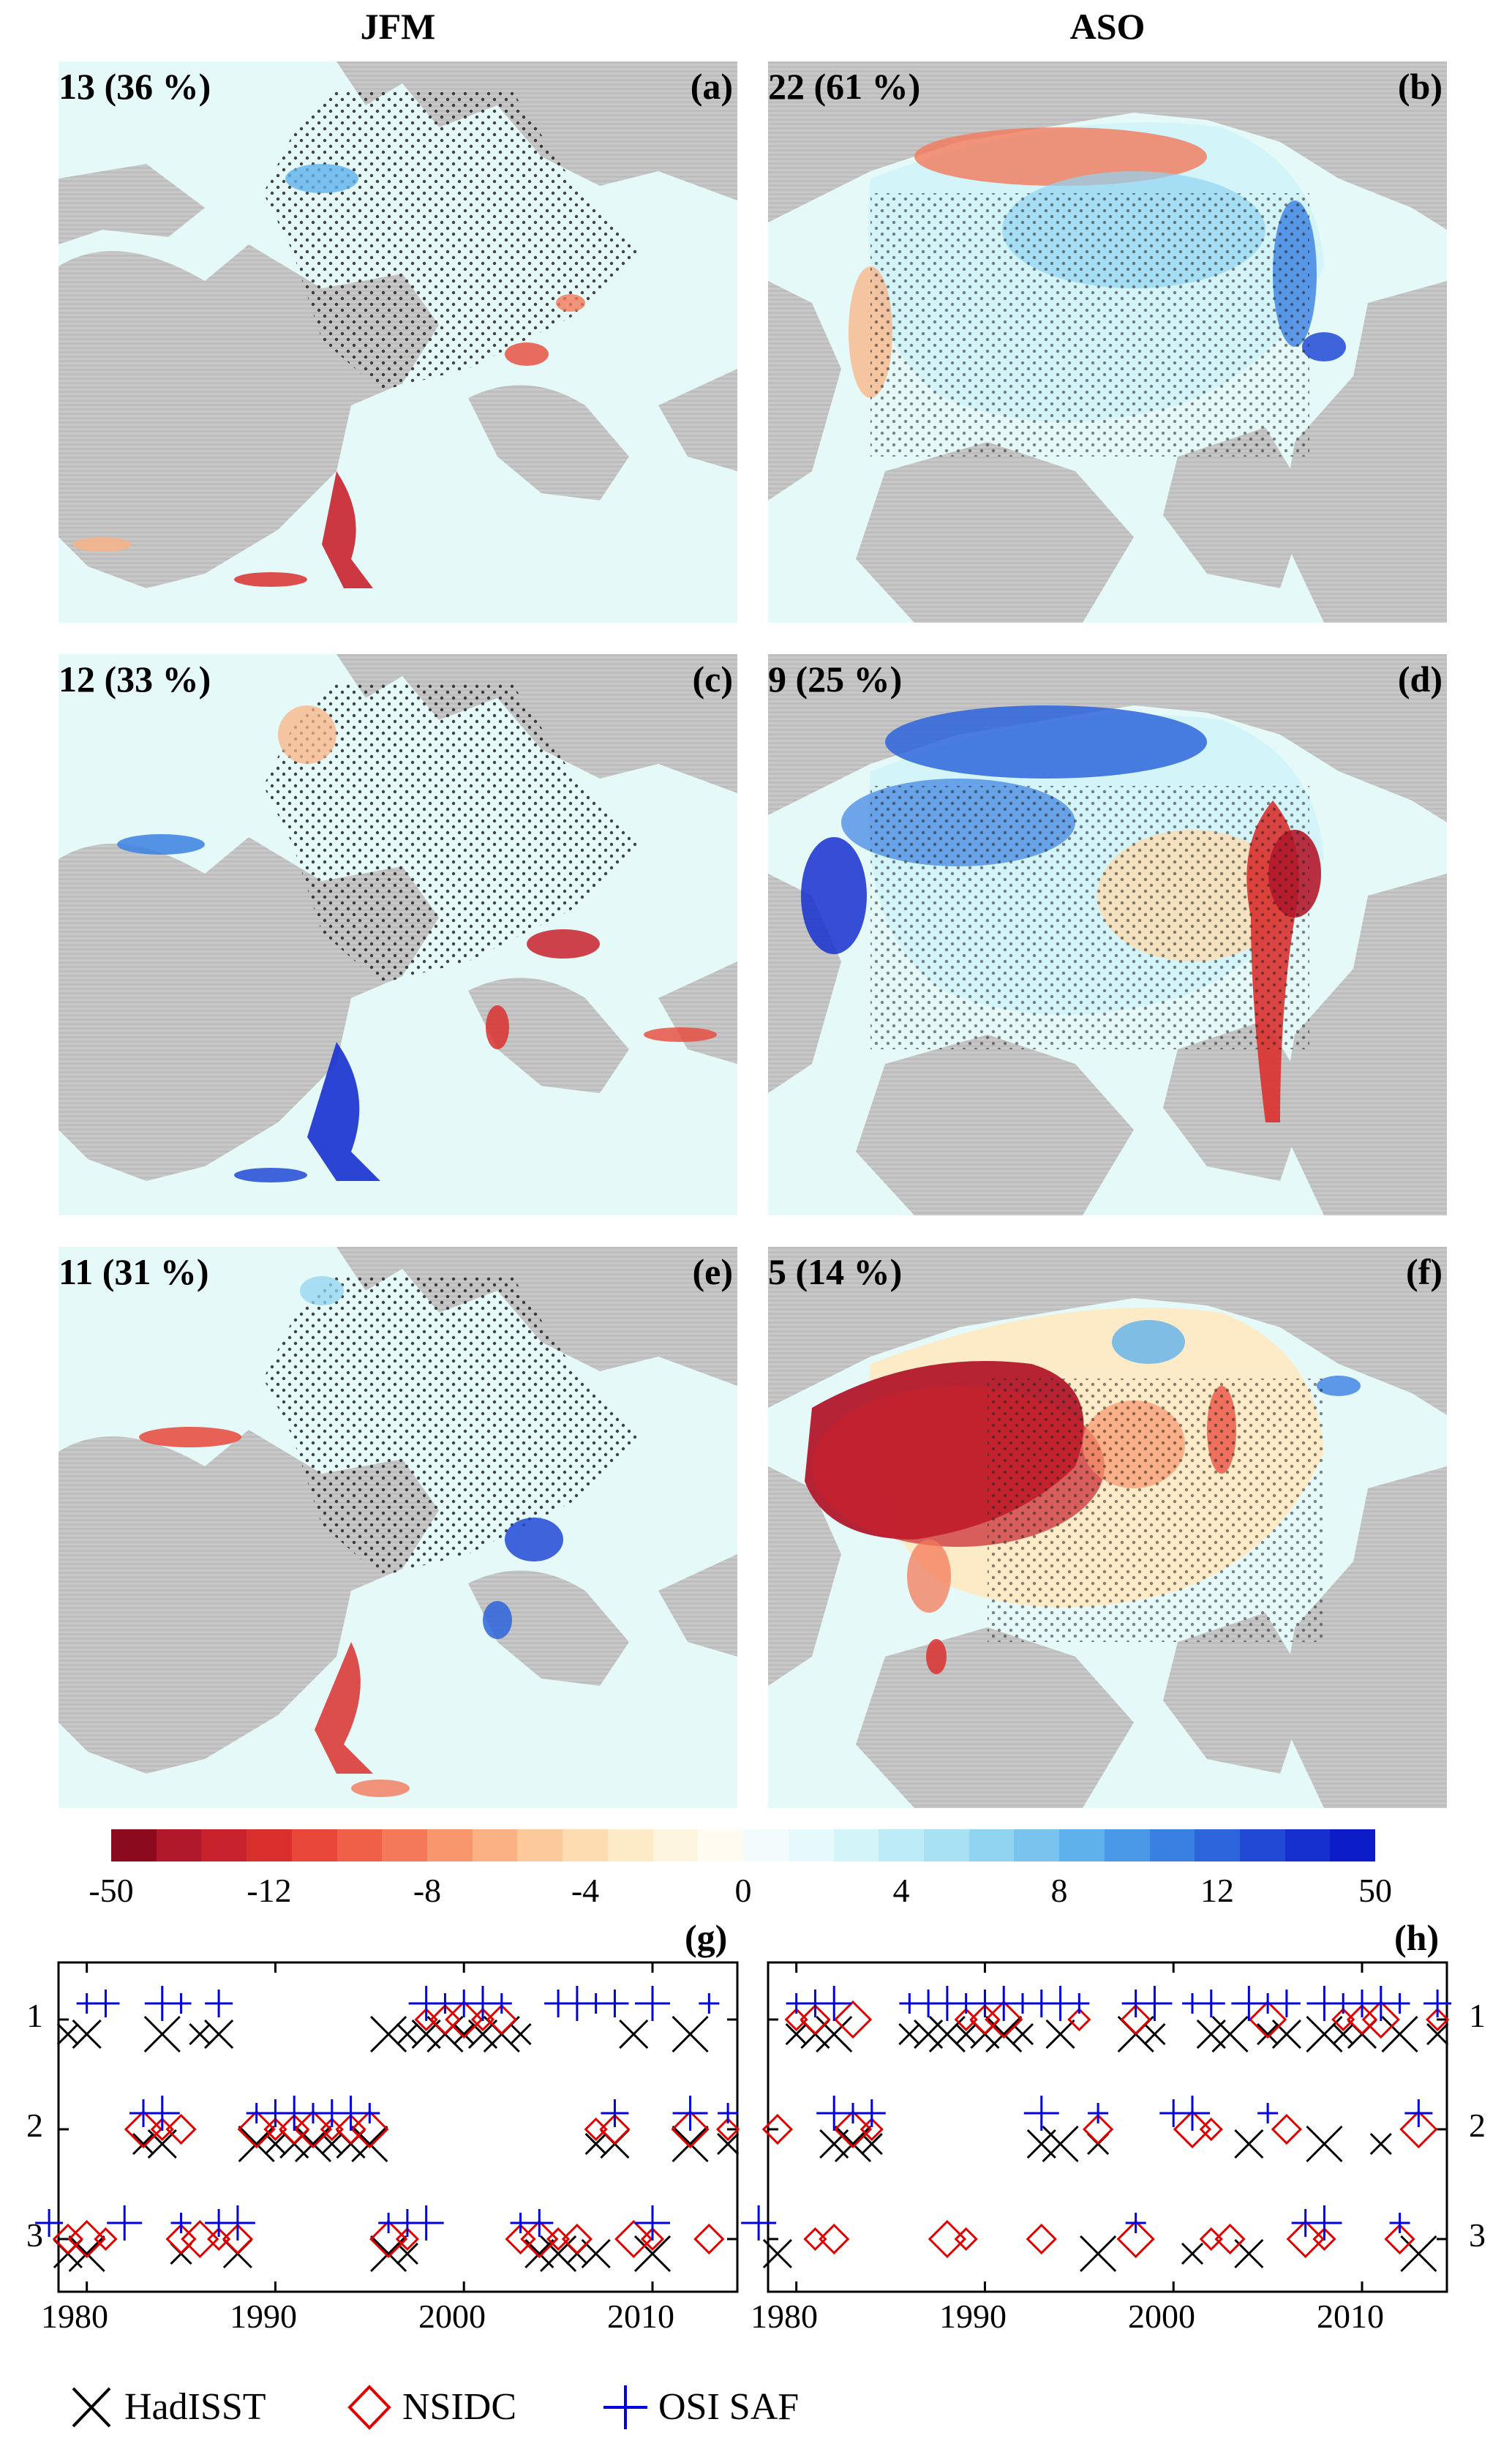 The height and width of the screenshot is (2441, 1512). Describe the element at coordinates (1478, 2235) in the screenshot. I see `rank-tick-right: 3` at that location.